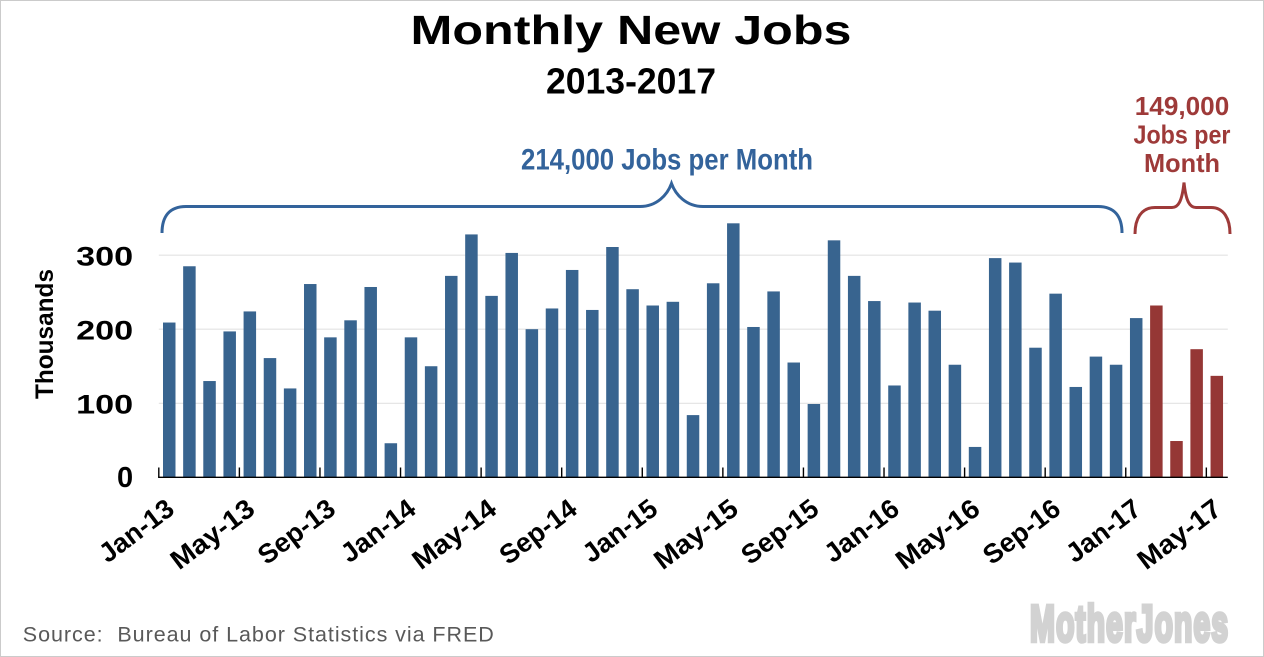  What do you see at coordinates (45, 334) in the screenshot?
I see `svg-text: Thousands` at bounding box center [45, 334].